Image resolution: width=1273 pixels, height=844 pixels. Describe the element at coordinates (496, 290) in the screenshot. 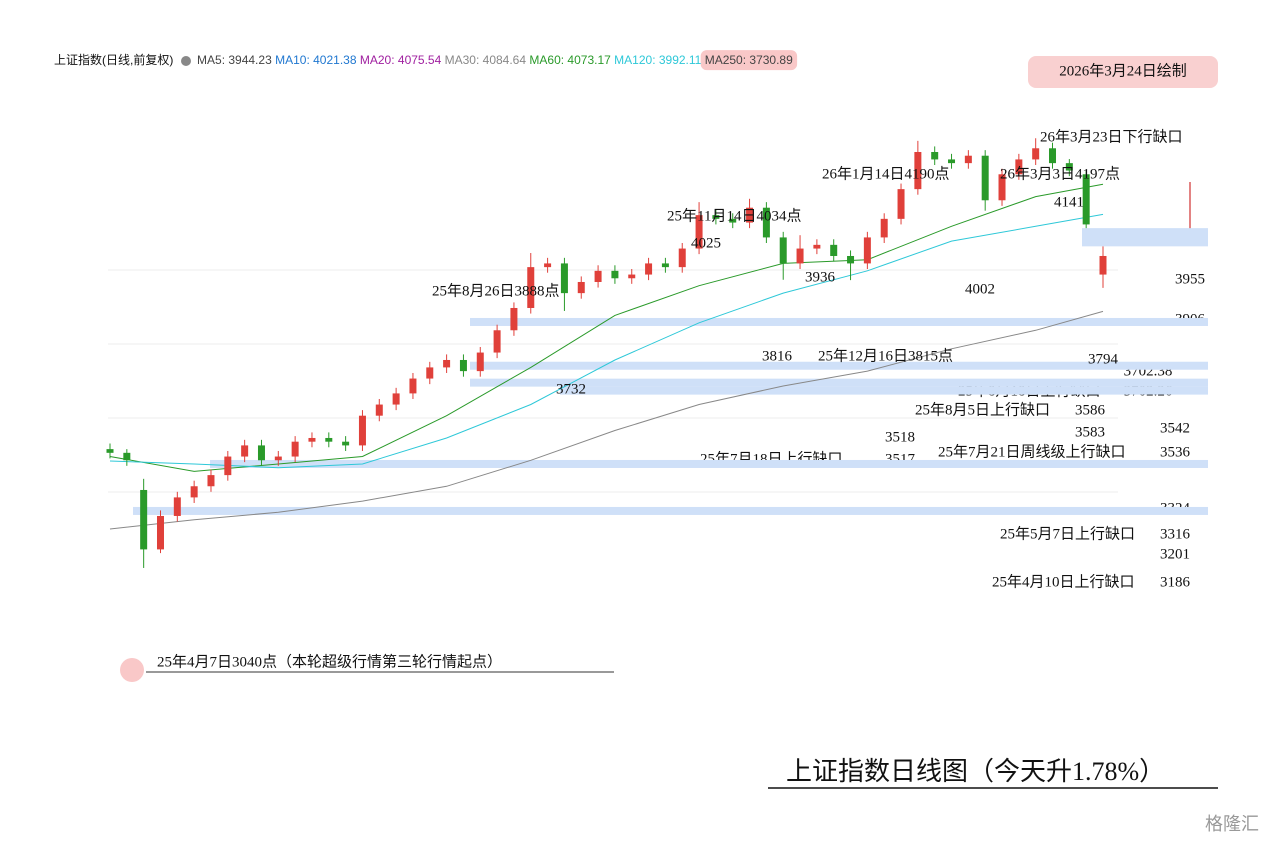

I see `annotation: 25年8月26日3888点` at that location.